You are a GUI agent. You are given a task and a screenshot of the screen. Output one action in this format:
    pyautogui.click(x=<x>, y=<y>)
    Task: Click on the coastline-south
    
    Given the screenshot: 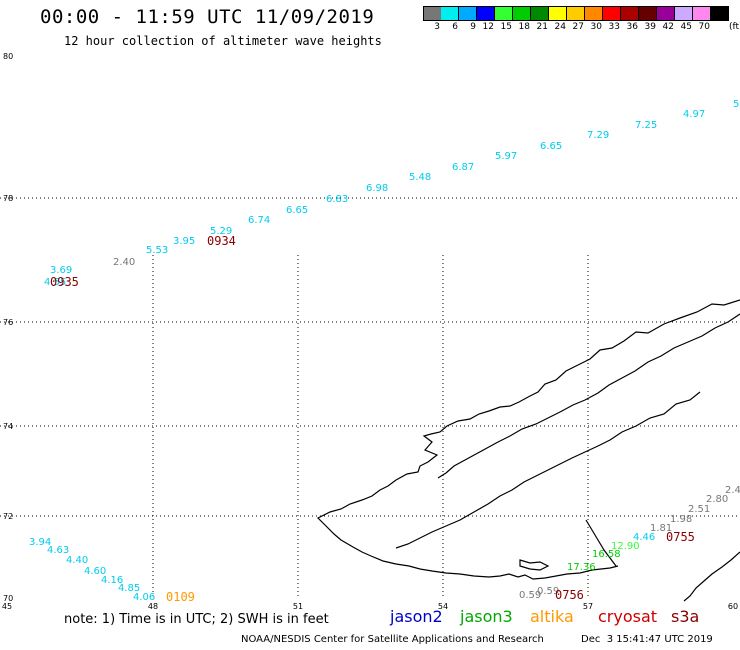 What is the action you would take?
    pyautogui.click(x=601, y=543)
    